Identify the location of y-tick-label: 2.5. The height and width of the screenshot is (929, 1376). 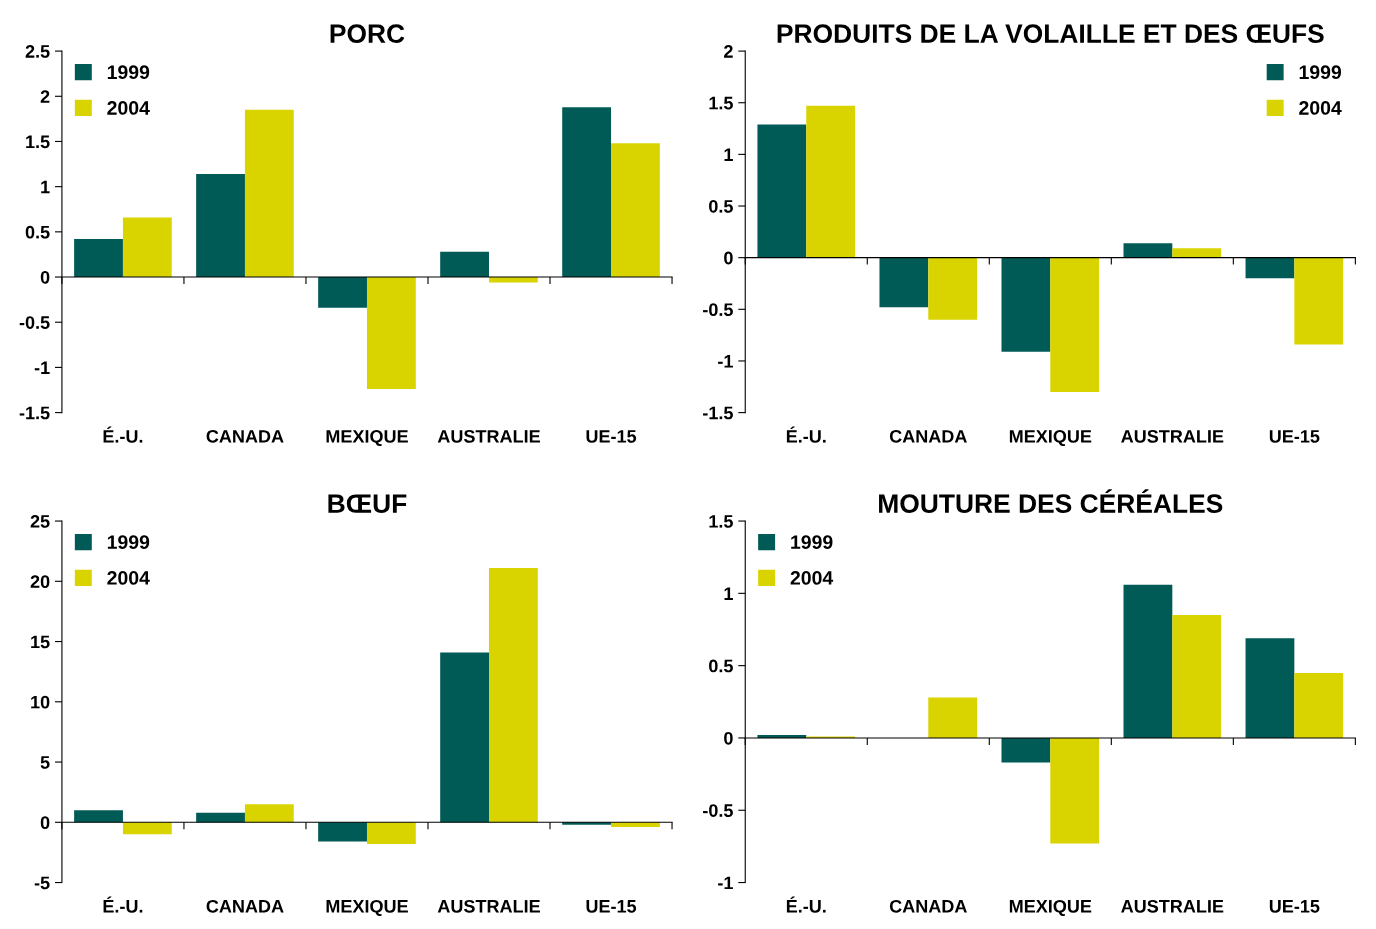
(37, 51).